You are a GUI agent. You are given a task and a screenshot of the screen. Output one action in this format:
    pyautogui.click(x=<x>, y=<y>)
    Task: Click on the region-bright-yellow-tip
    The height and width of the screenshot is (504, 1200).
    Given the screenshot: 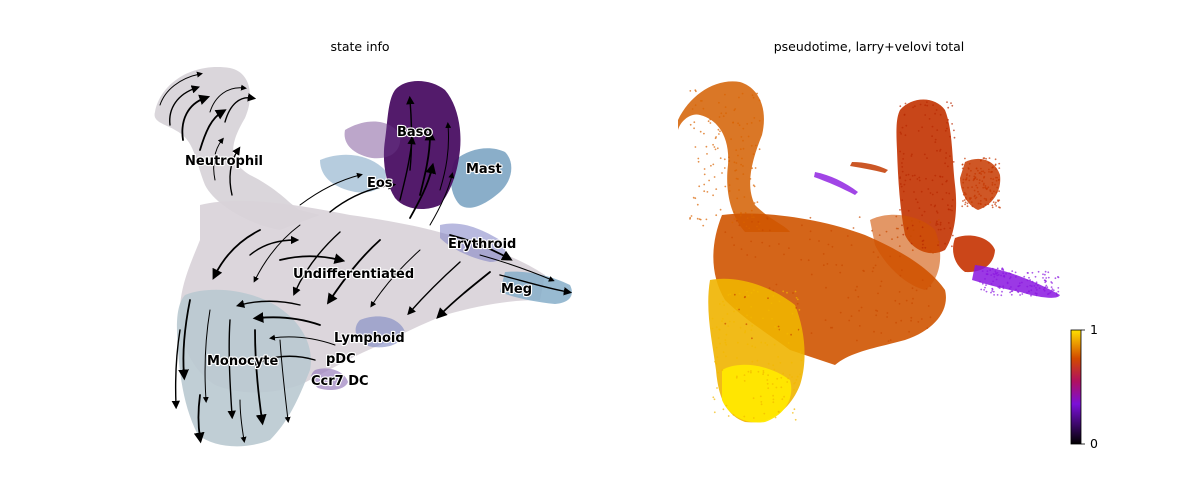 What is the action you would take?
    pyautogui.click(x=757, y=393)
    